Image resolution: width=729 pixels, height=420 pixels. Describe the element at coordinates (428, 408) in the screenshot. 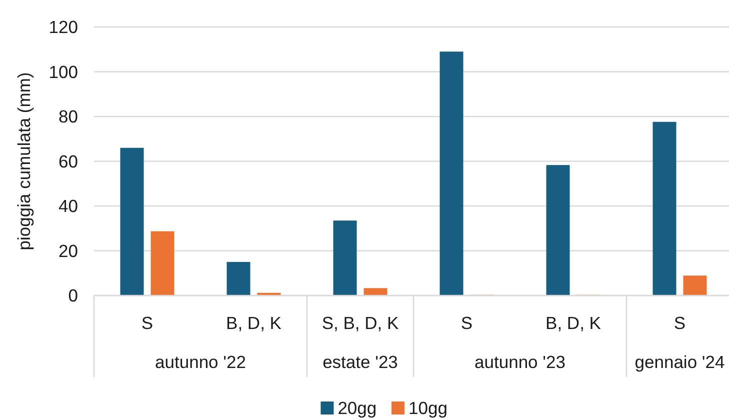

I see `legend-label: 10gg` at that location.